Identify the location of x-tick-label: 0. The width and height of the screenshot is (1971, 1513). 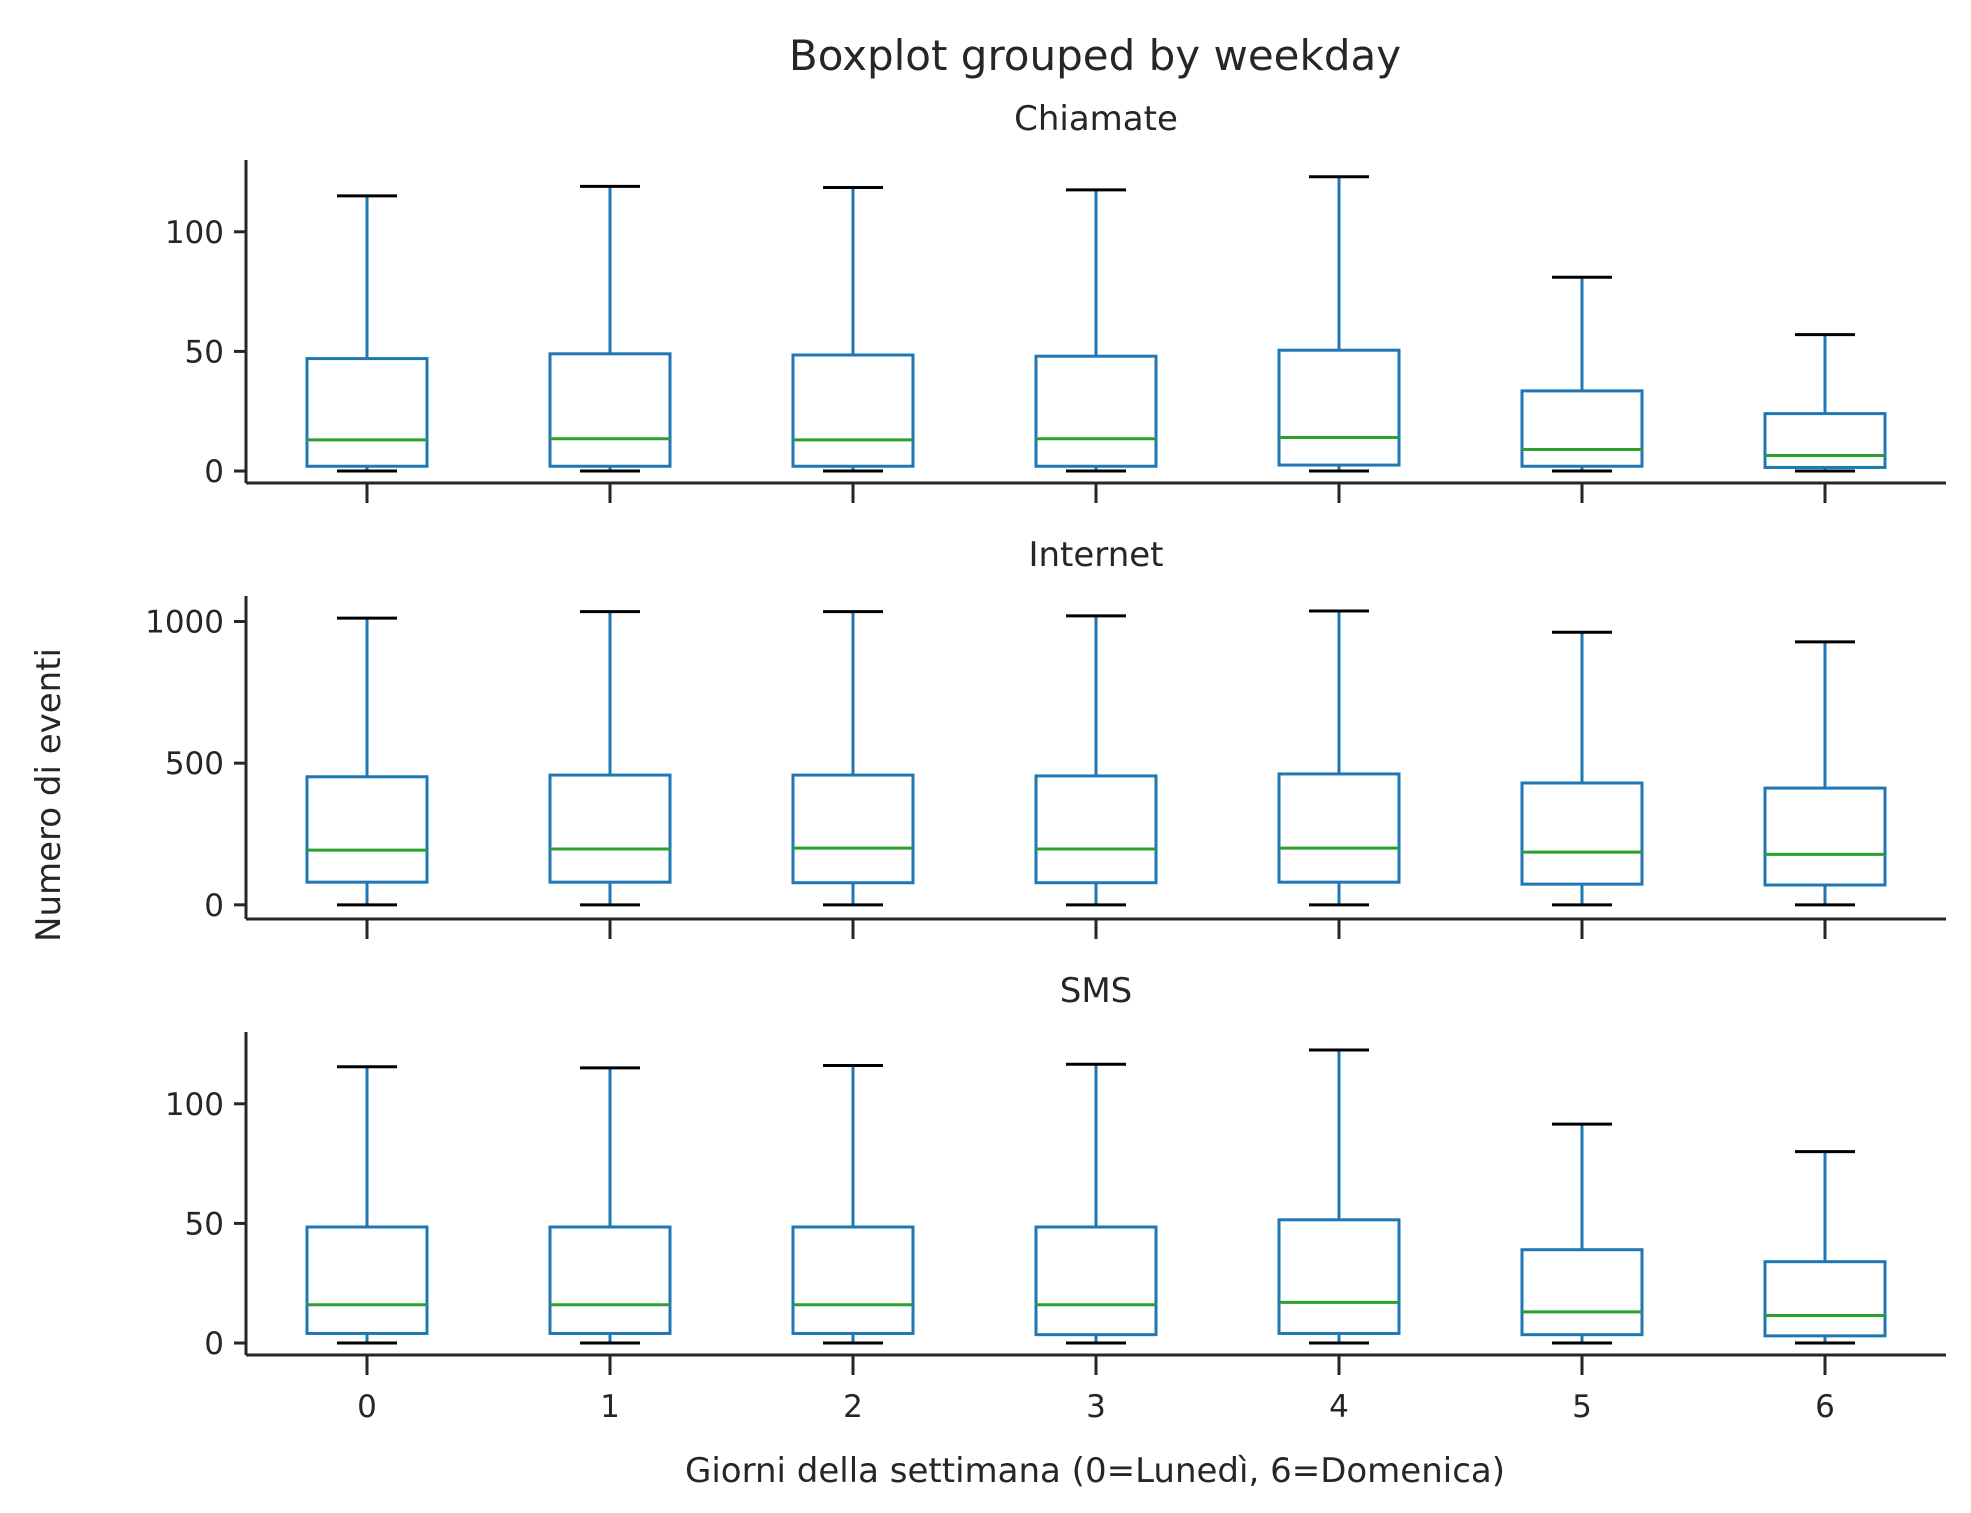
(367, 1407).